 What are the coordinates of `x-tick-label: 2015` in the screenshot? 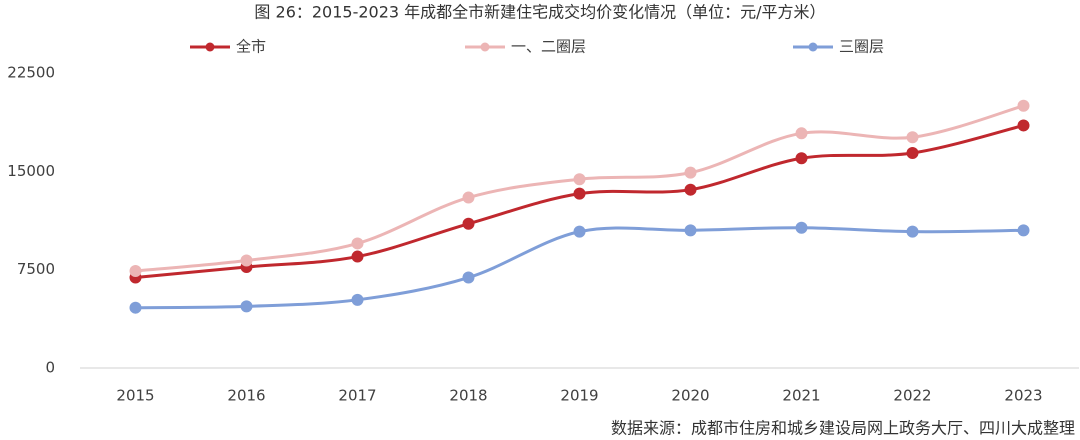 It's located at (135, 396).